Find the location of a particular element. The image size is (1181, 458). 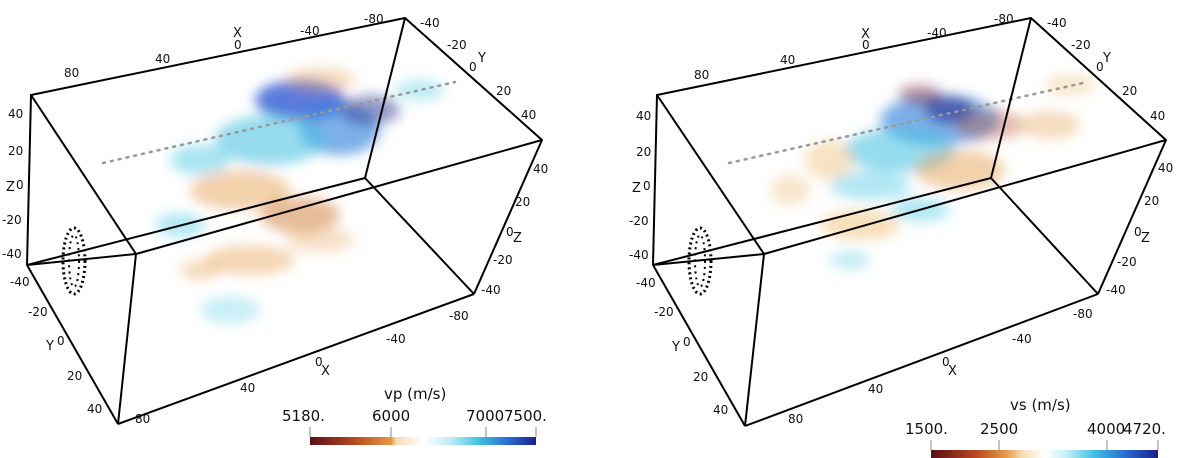

volume-render-vp is located at coordinates (300, 196).